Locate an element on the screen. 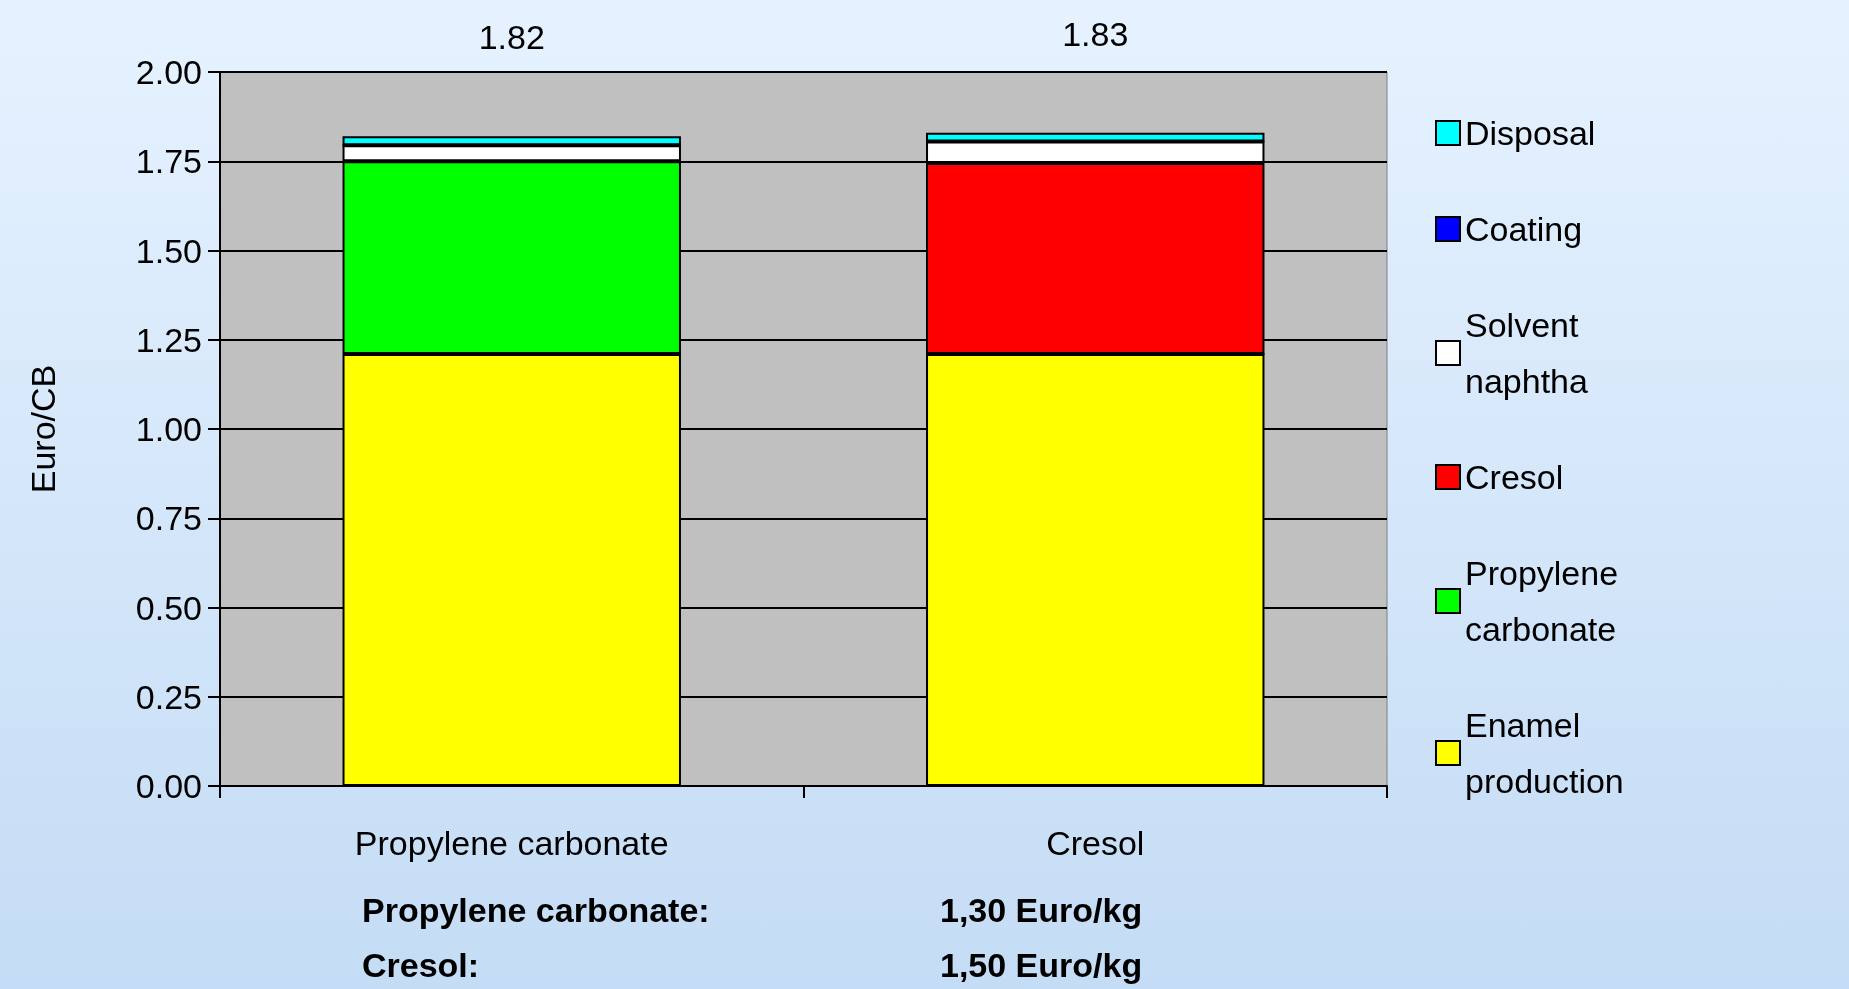 This screenshot has width=1849, height=989. total-label: 1.83 is located at coordinates (1095, 33).